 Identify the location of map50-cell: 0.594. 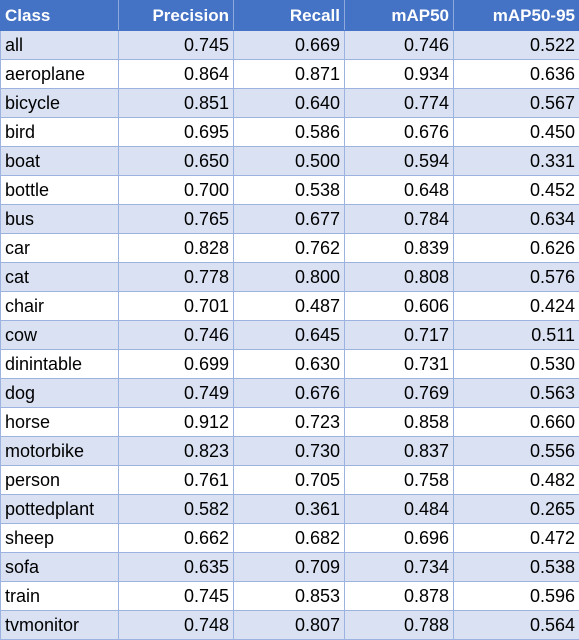
(399, 161).